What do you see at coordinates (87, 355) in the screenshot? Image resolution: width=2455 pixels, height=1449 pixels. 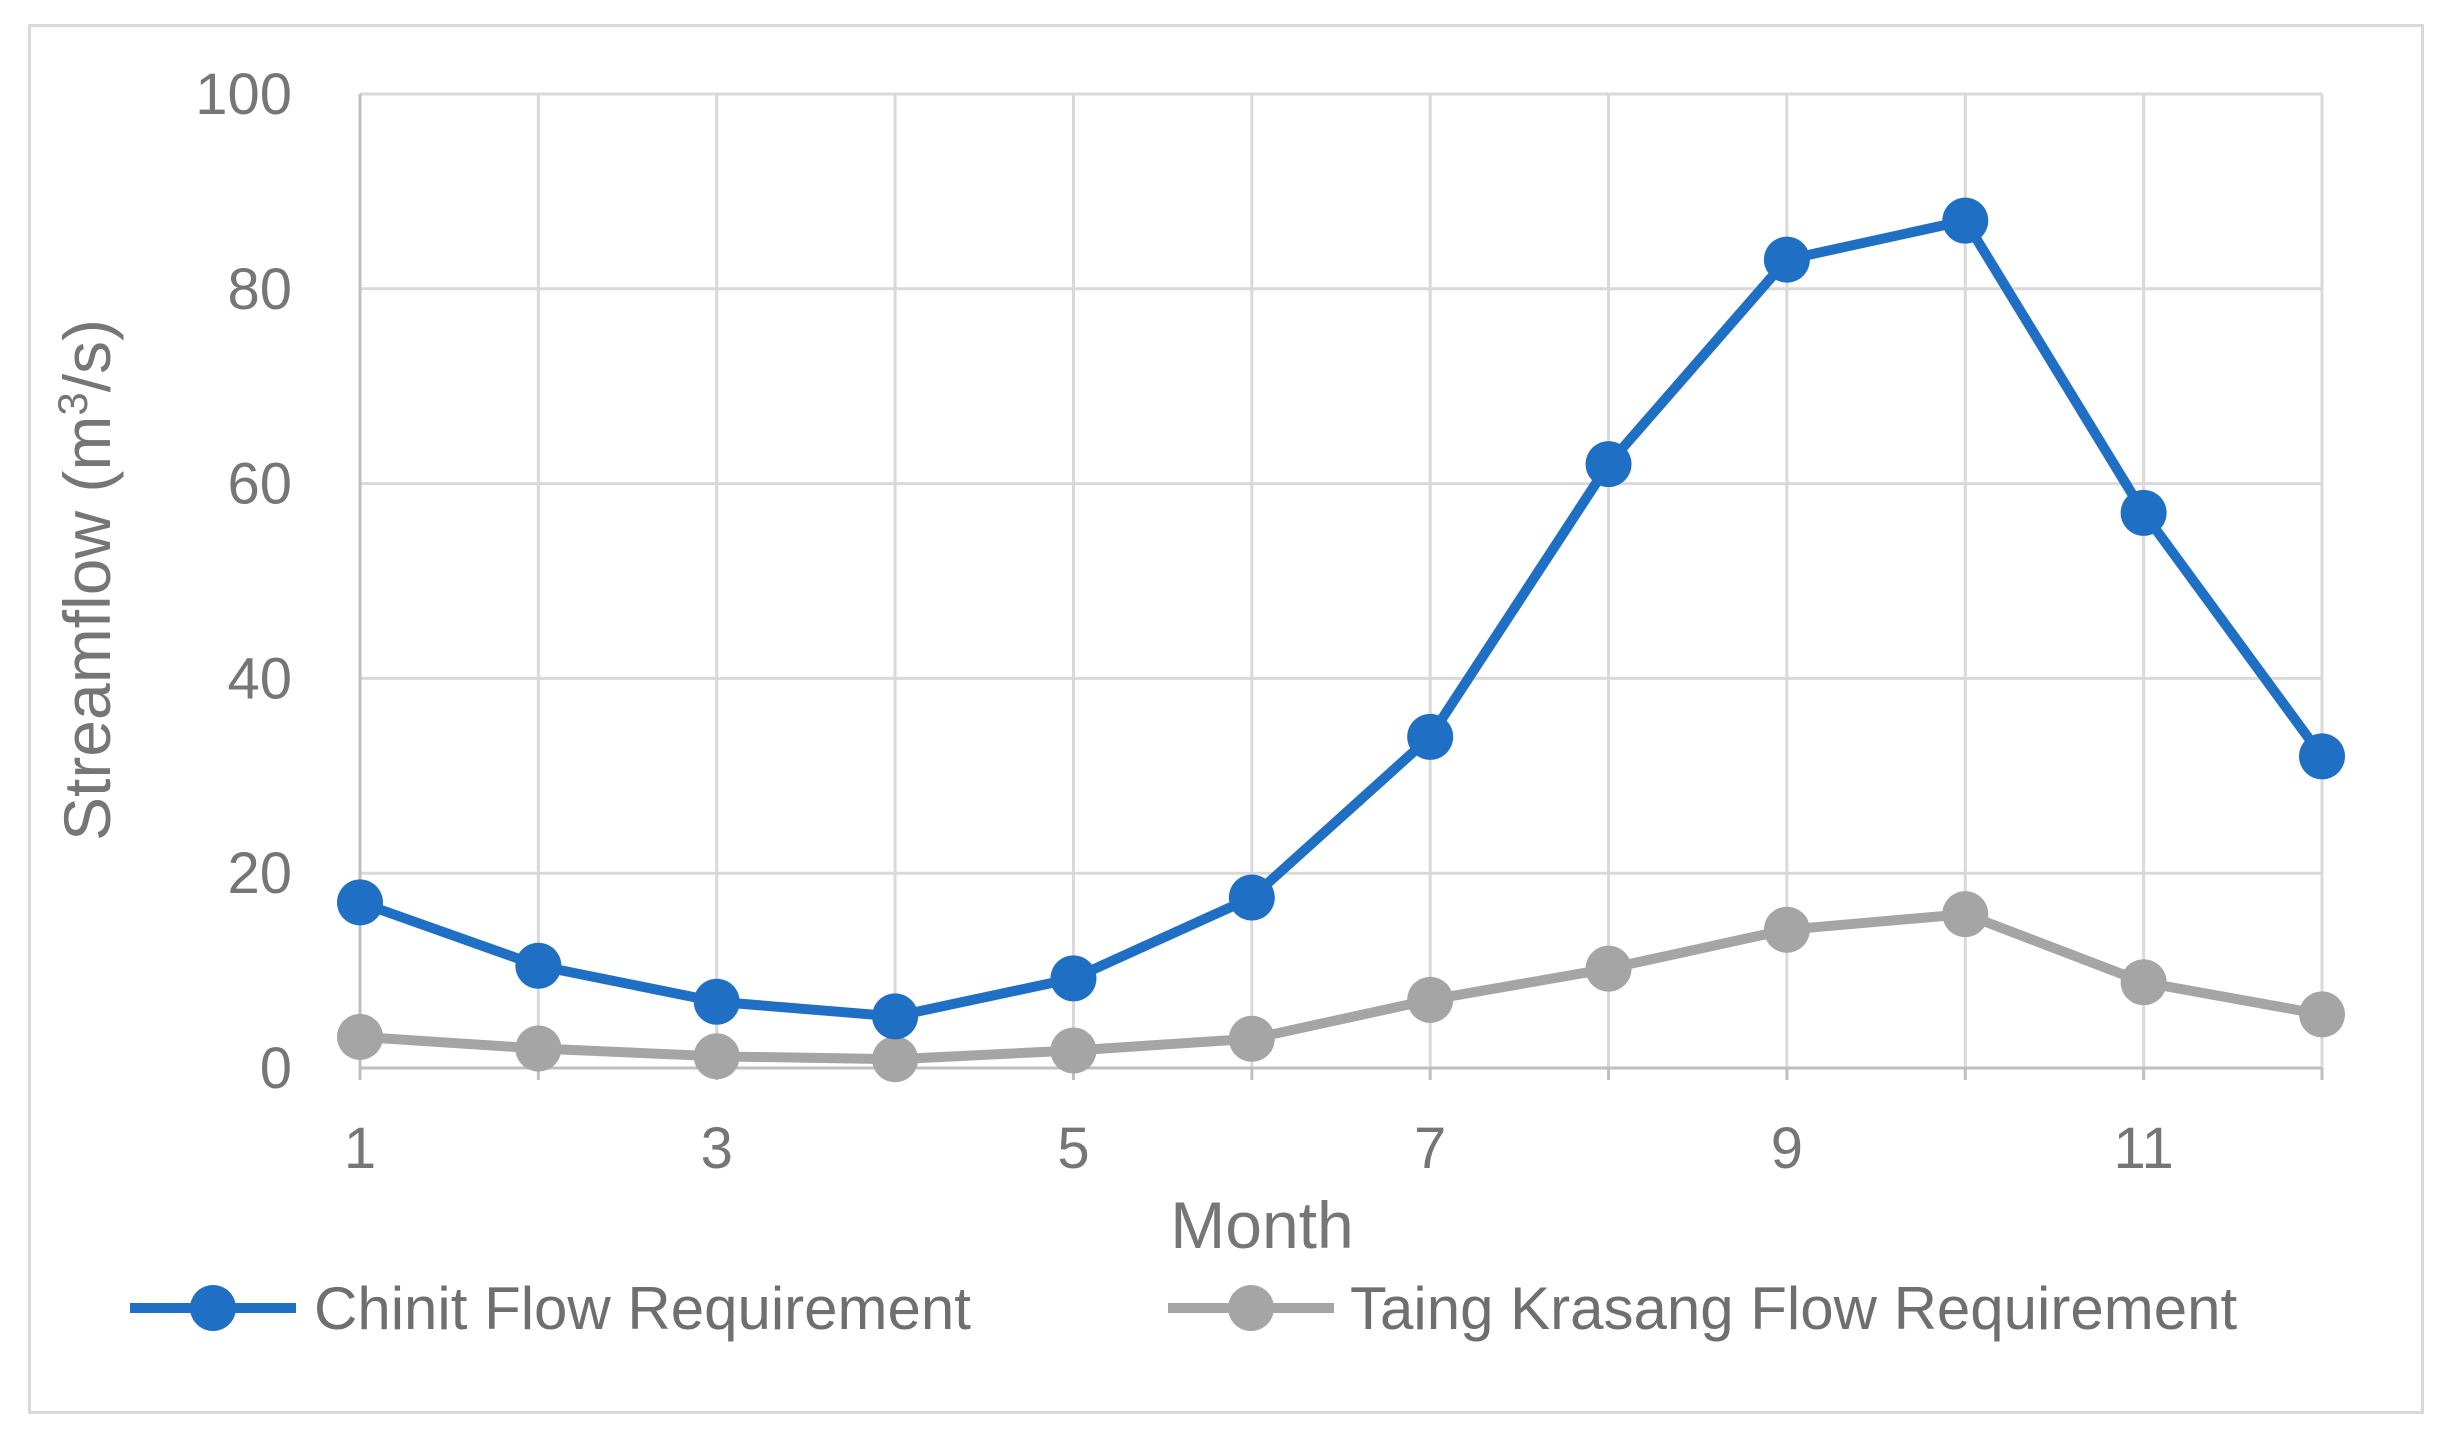 I see `y-axis-title-suffix: /s)` at bounding box center [87, 355].